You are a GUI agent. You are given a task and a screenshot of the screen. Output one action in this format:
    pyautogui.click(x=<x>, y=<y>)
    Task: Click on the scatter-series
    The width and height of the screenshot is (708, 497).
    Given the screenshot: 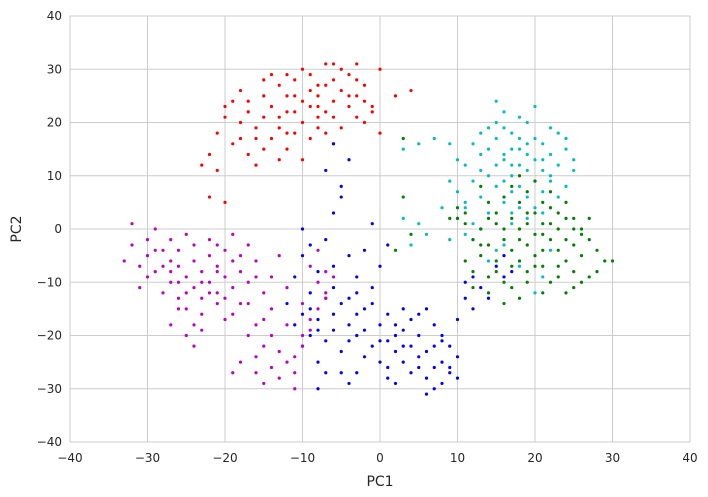 What is the action you would take?
    pyautogui.click(x=229, y=306)
    